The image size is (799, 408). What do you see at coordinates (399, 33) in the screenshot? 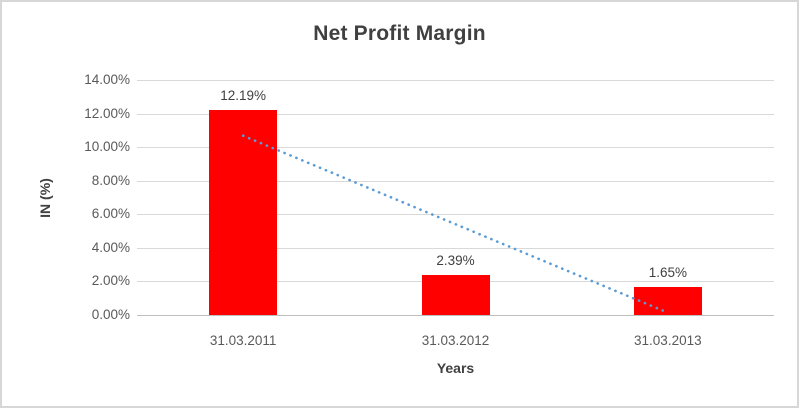
I see `chart-title: Net Profit Margin` at bounding box center [399, 33].